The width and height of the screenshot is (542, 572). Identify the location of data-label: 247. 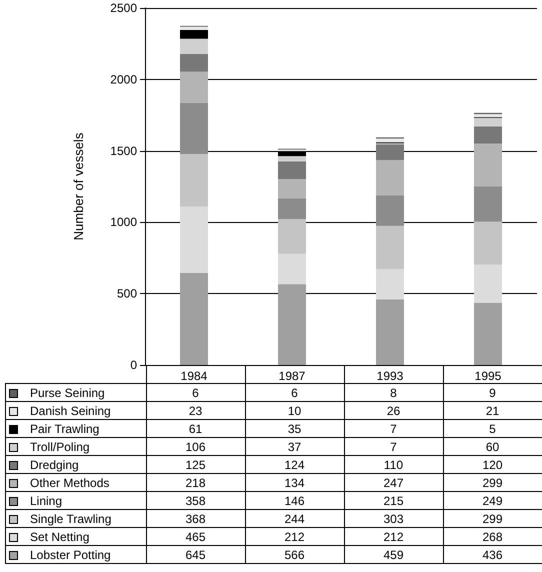
(393, 483).